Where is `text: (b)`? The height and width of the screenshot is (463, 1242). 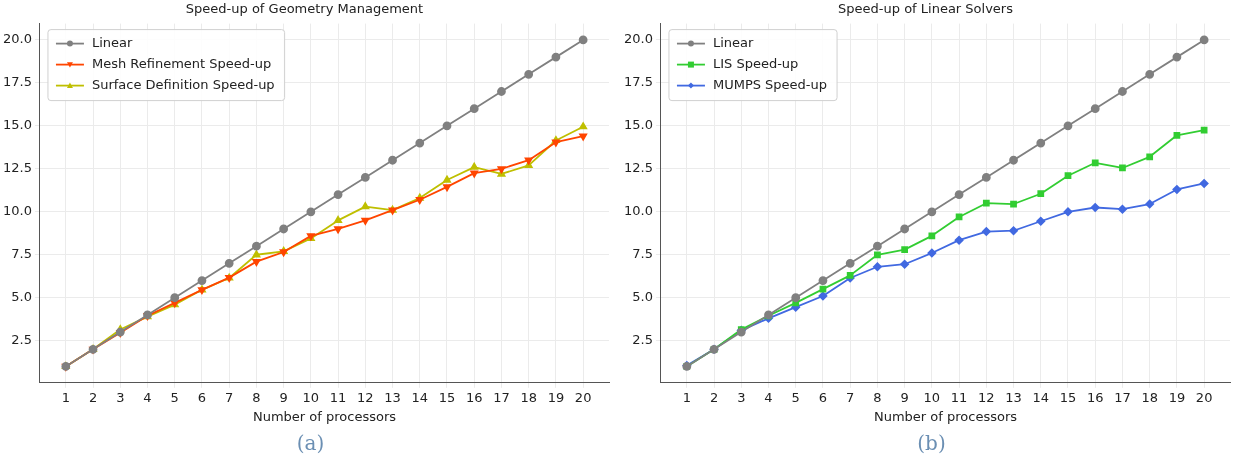
text: (b) is located at coordinates (931, 443).